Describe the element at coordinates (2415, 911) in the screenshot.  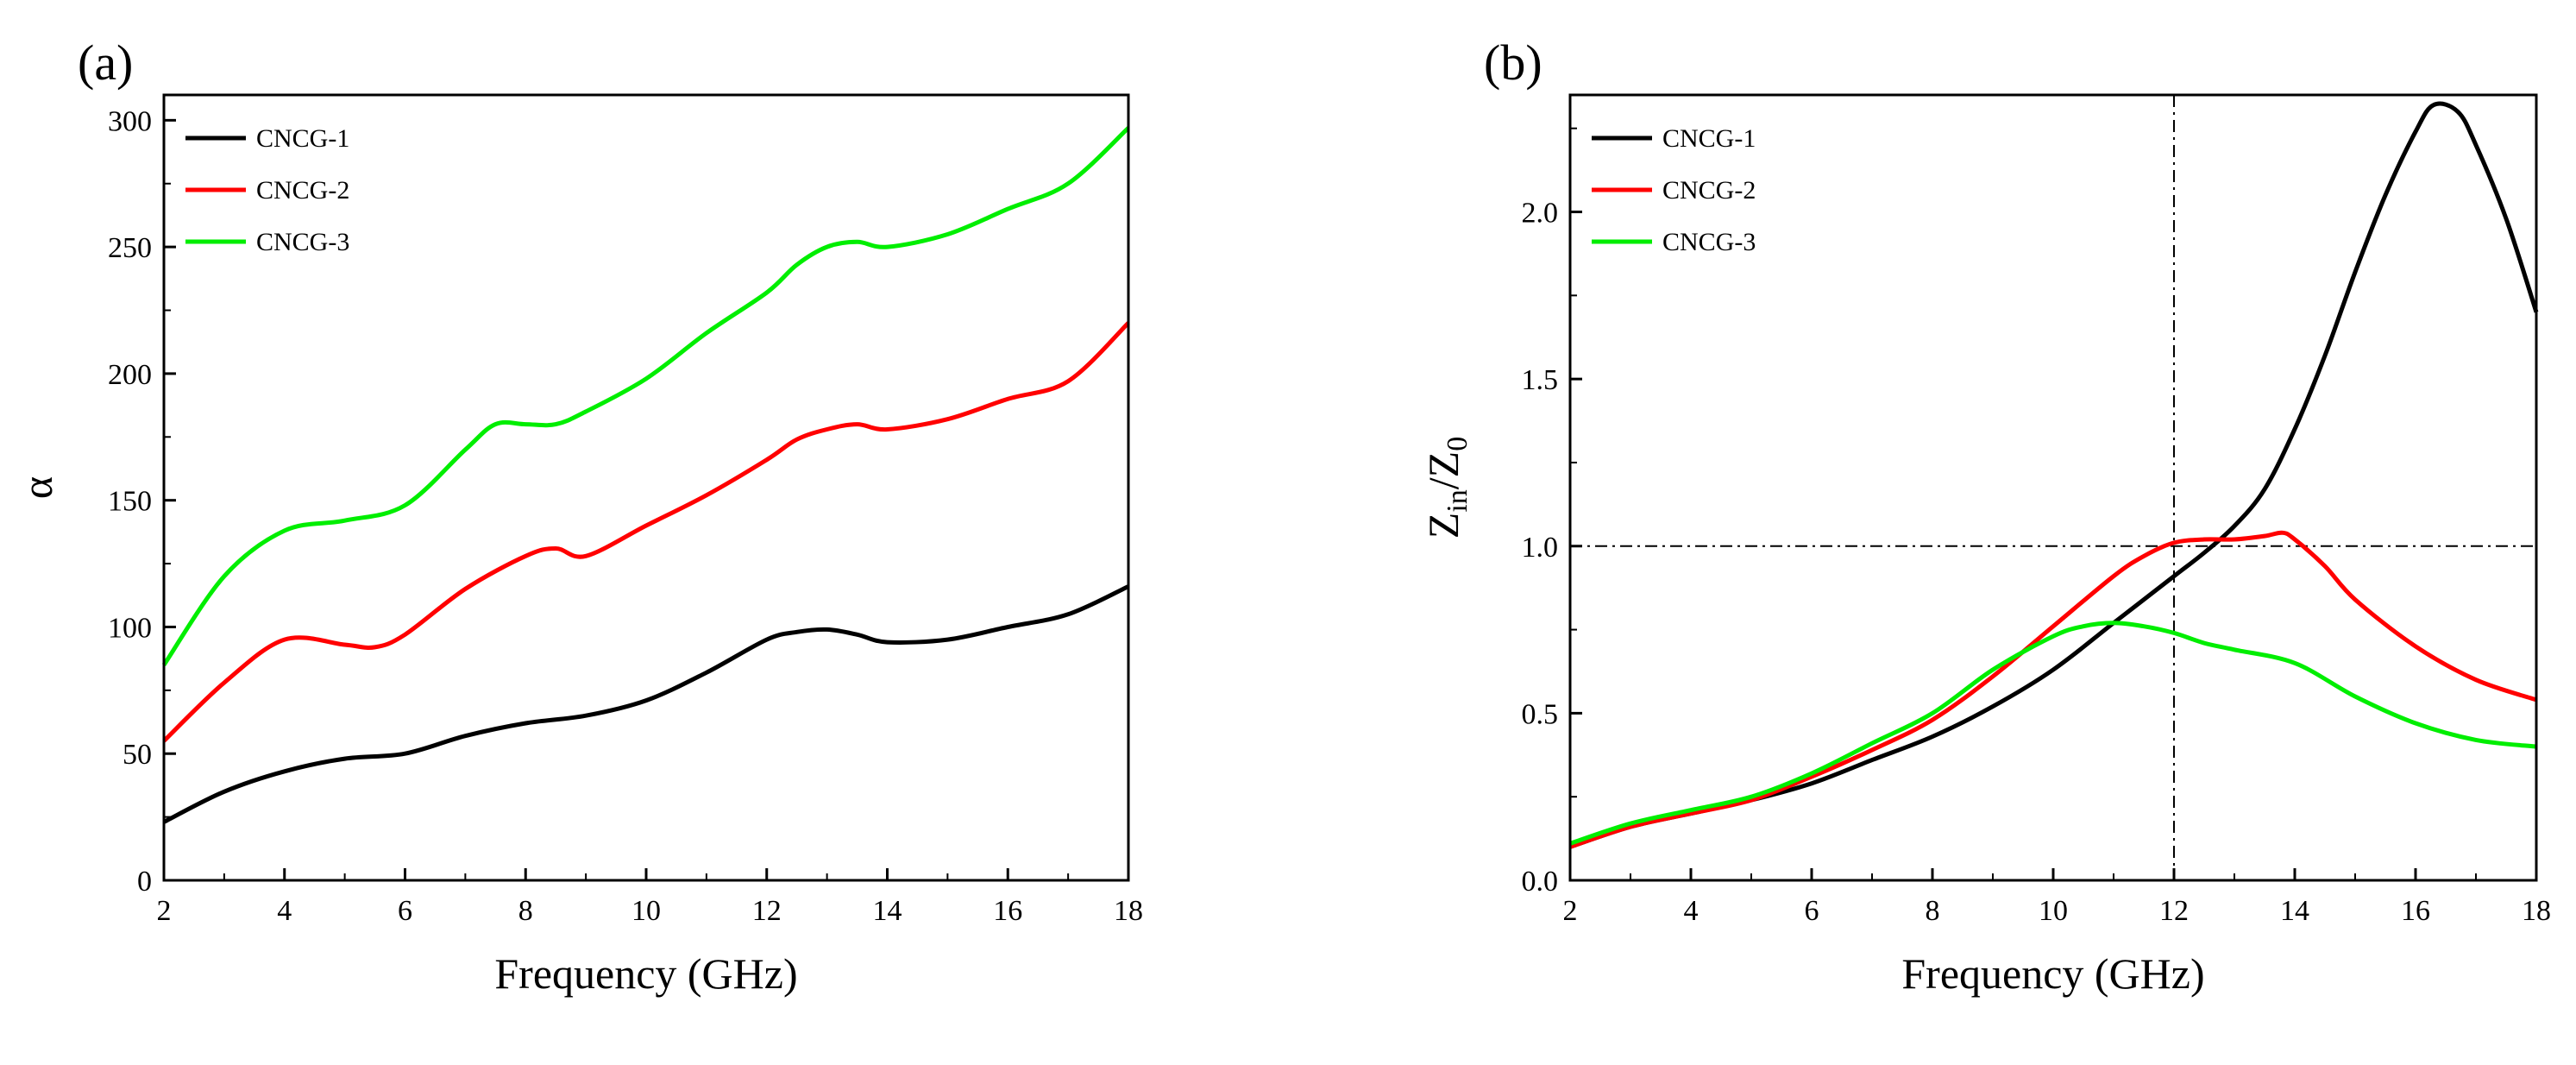
I see `panel-b-x-tick-label: 16` at that location.